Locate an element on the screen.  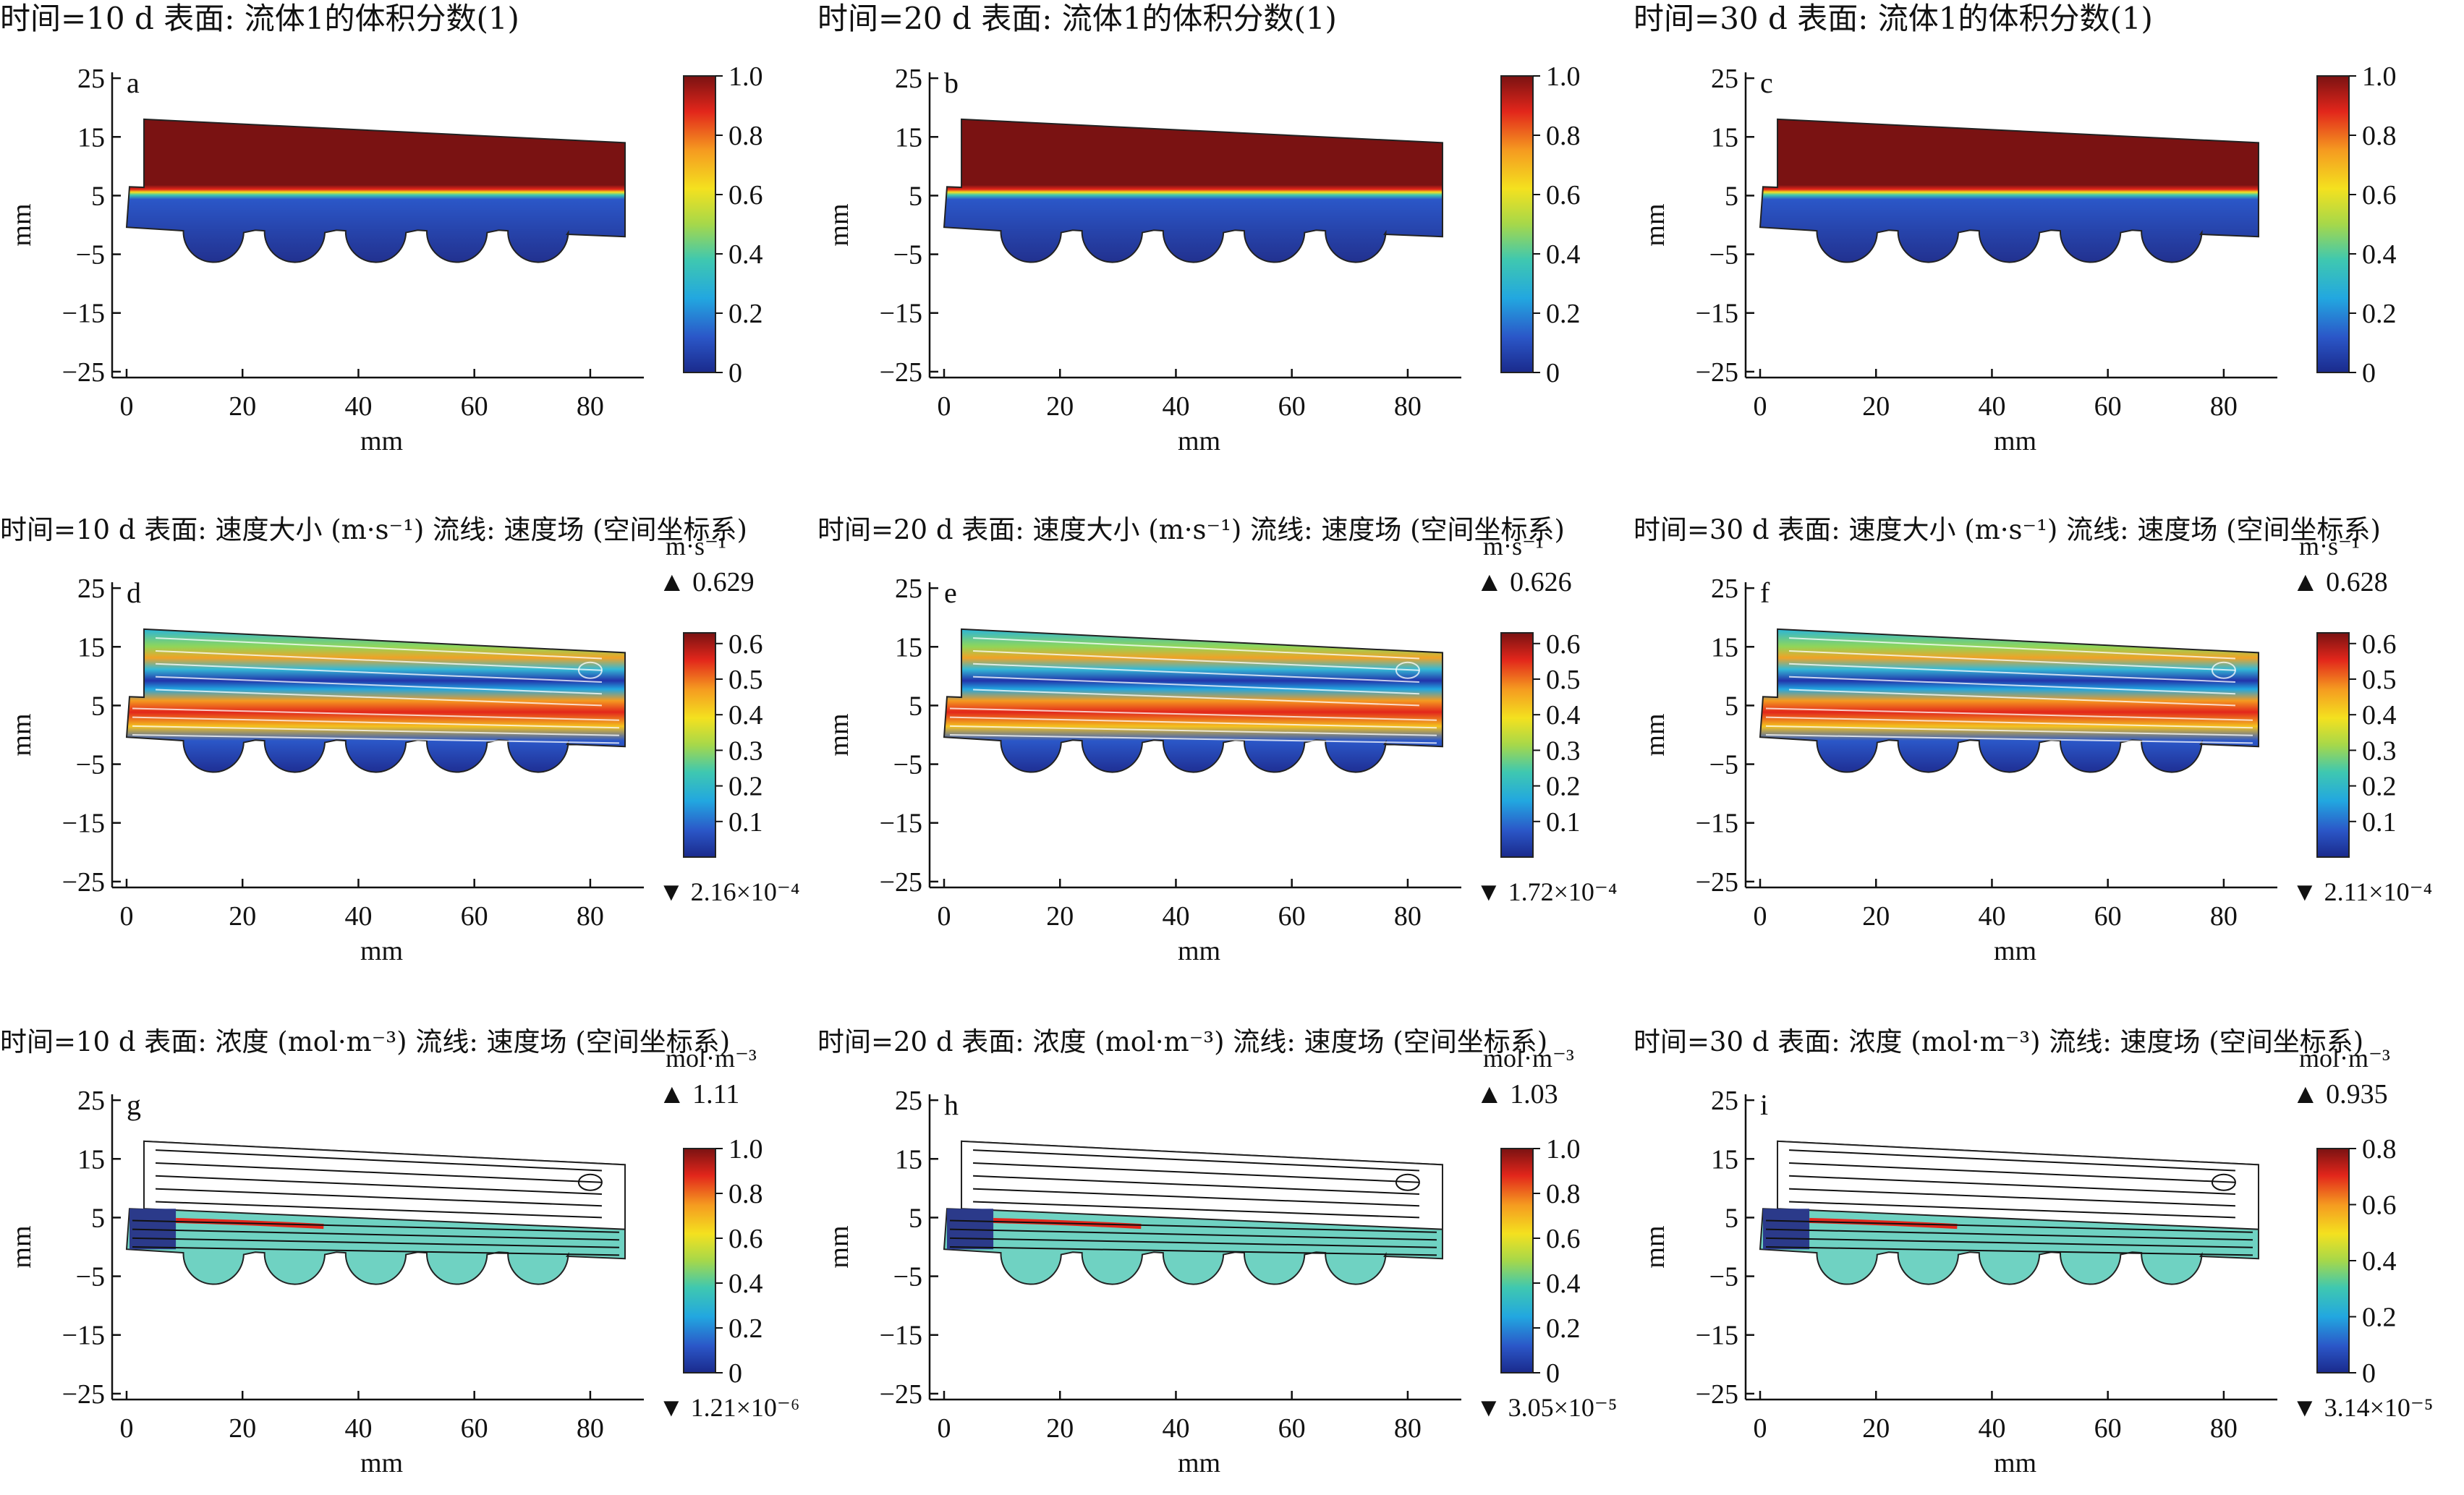
colorbar-max-label: ▲ 0.628 is located at coordinates (2340, 582).